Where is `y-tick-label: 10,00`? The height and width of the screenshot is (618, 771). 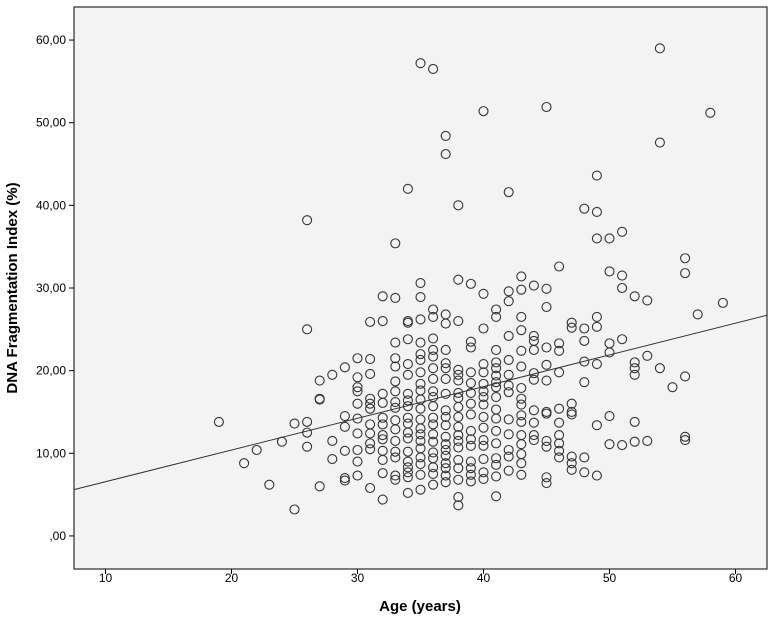 y-tick-label: 10,00 is located at coordinates (51, 453).